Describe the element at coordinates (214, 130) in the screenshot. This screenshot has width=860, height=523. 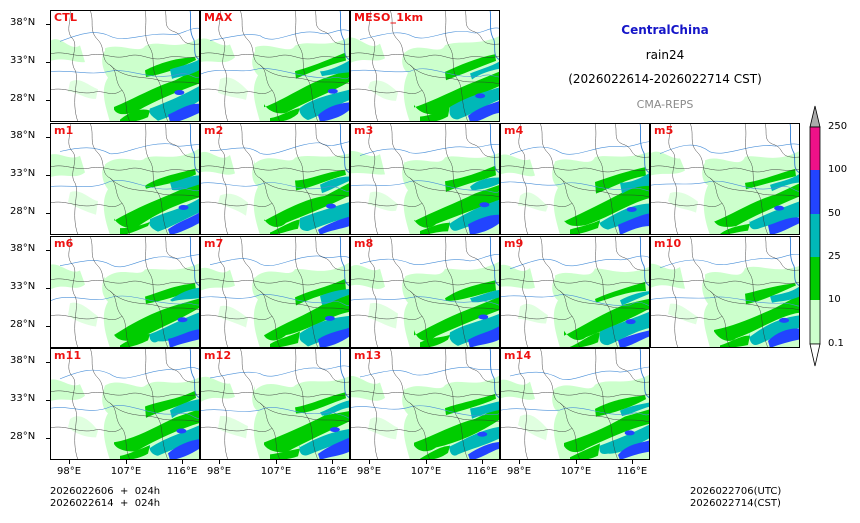
I see `panel-label: m2` at that location.